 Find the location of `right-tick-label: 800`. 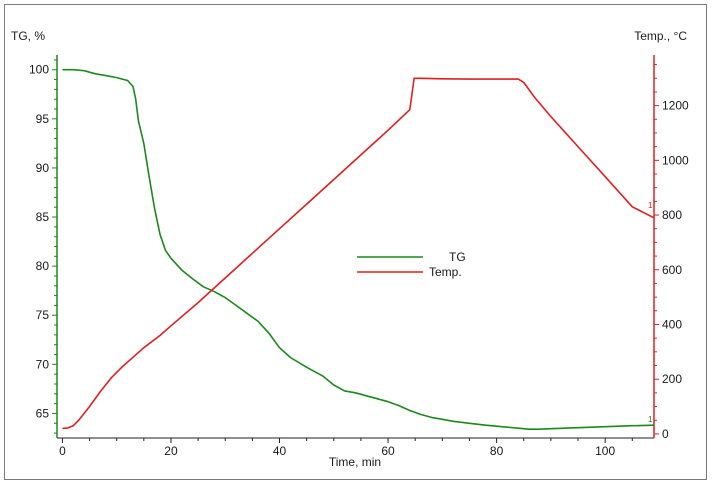

right-tick-label: 800 is located at coordinates (672, 215).